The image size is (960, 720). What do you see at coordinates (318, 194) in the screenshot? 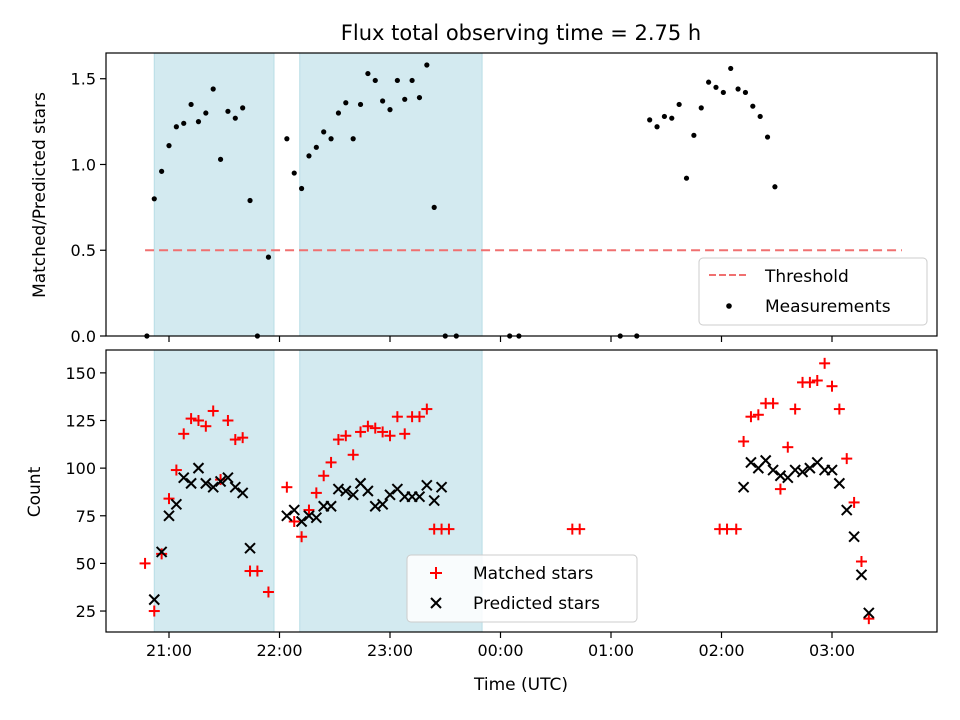
I see `top-shaded-intervals` at bounding box center [318, 194].